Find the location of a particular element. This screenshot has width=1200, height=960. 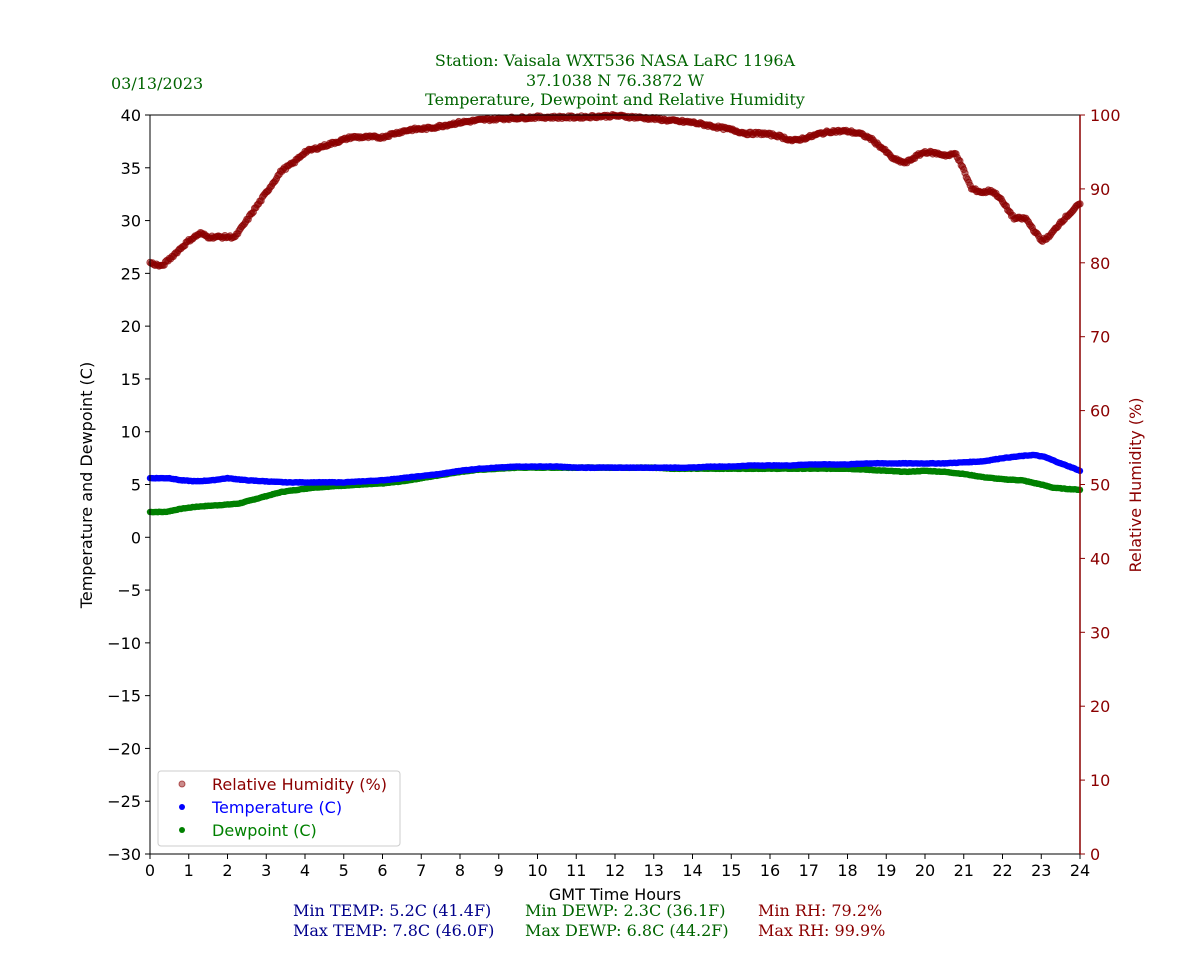

x-tick-label: 20 is located at coordinates (925, 870).